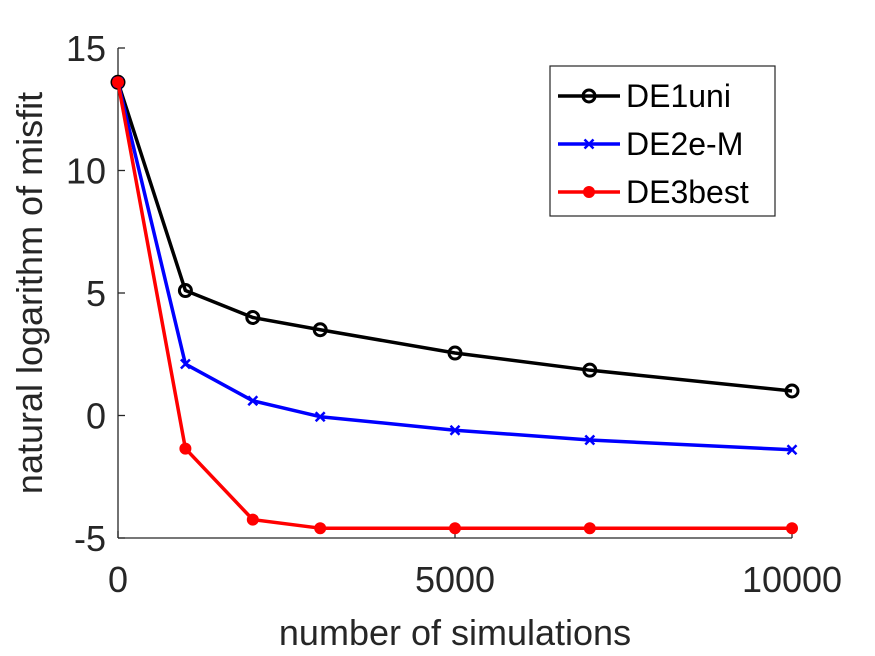  I want to click on y-tick-label: 5, so click(96, 293).